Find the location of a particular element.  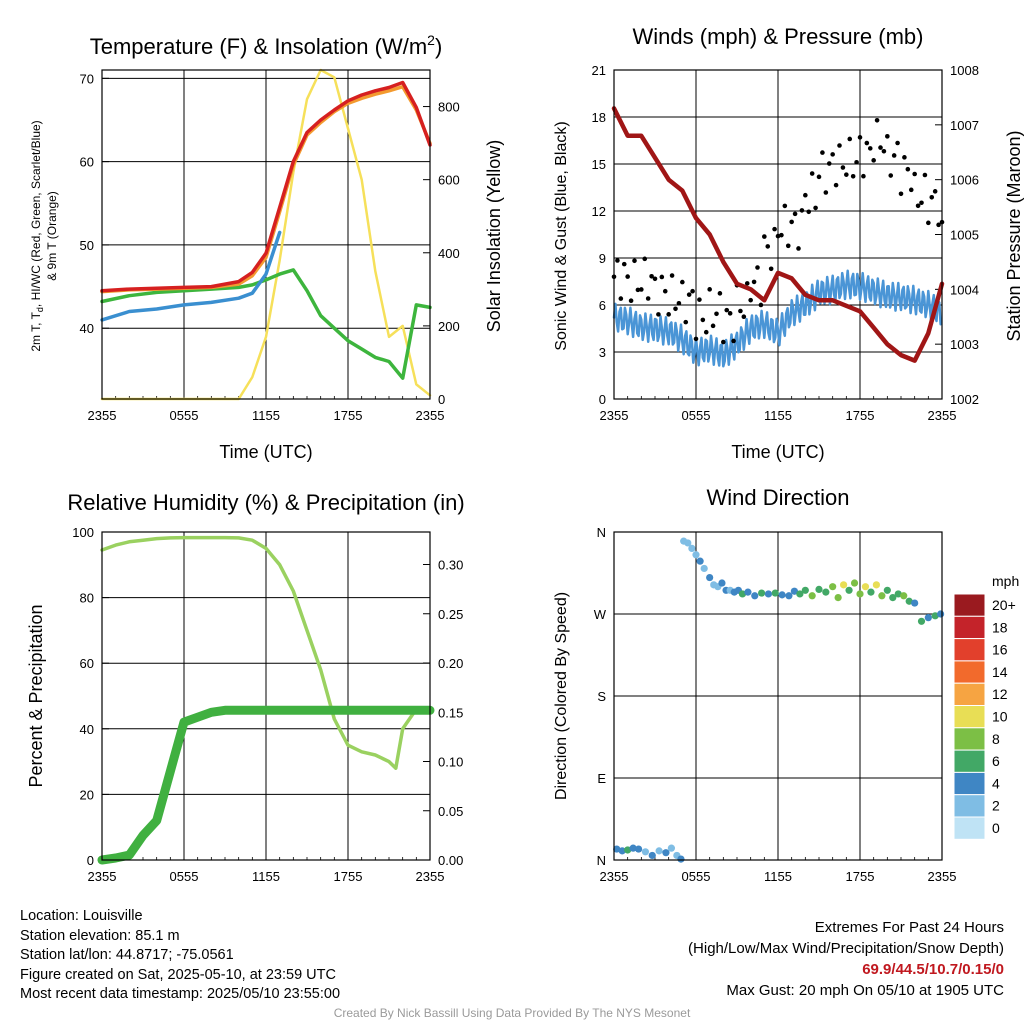

wind-ylabel: Sonic Wind & Gust (Blue, Black) is located at coordinates (561, 235).